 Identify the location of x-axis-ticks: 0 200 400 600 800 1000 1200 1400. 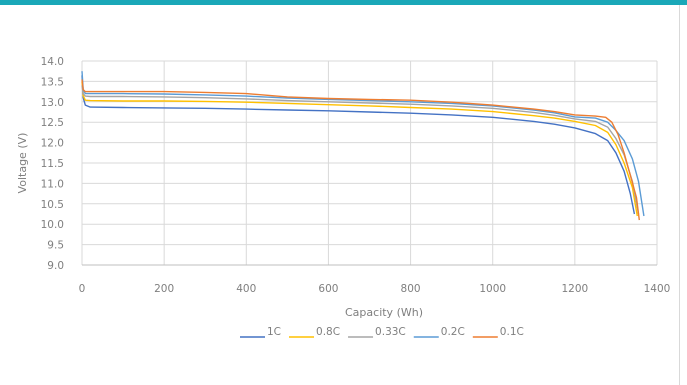
(375, 289).